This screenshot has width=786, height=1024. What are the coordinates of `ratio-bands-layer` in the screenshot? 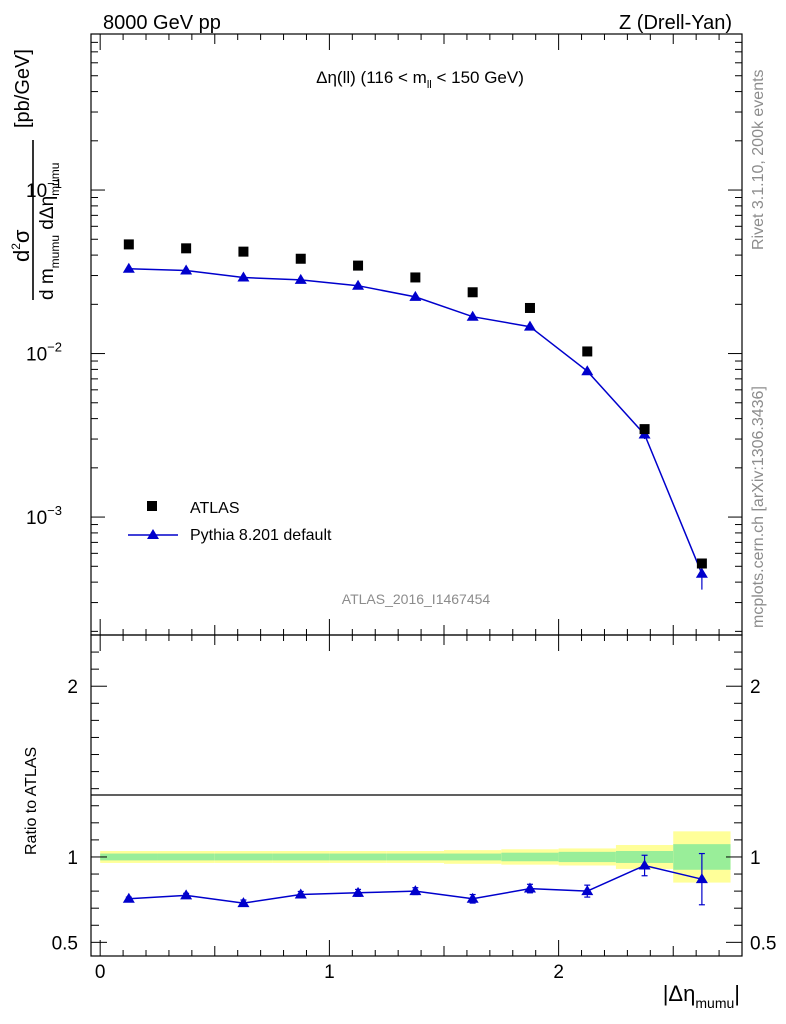 It's located at (415, 857).